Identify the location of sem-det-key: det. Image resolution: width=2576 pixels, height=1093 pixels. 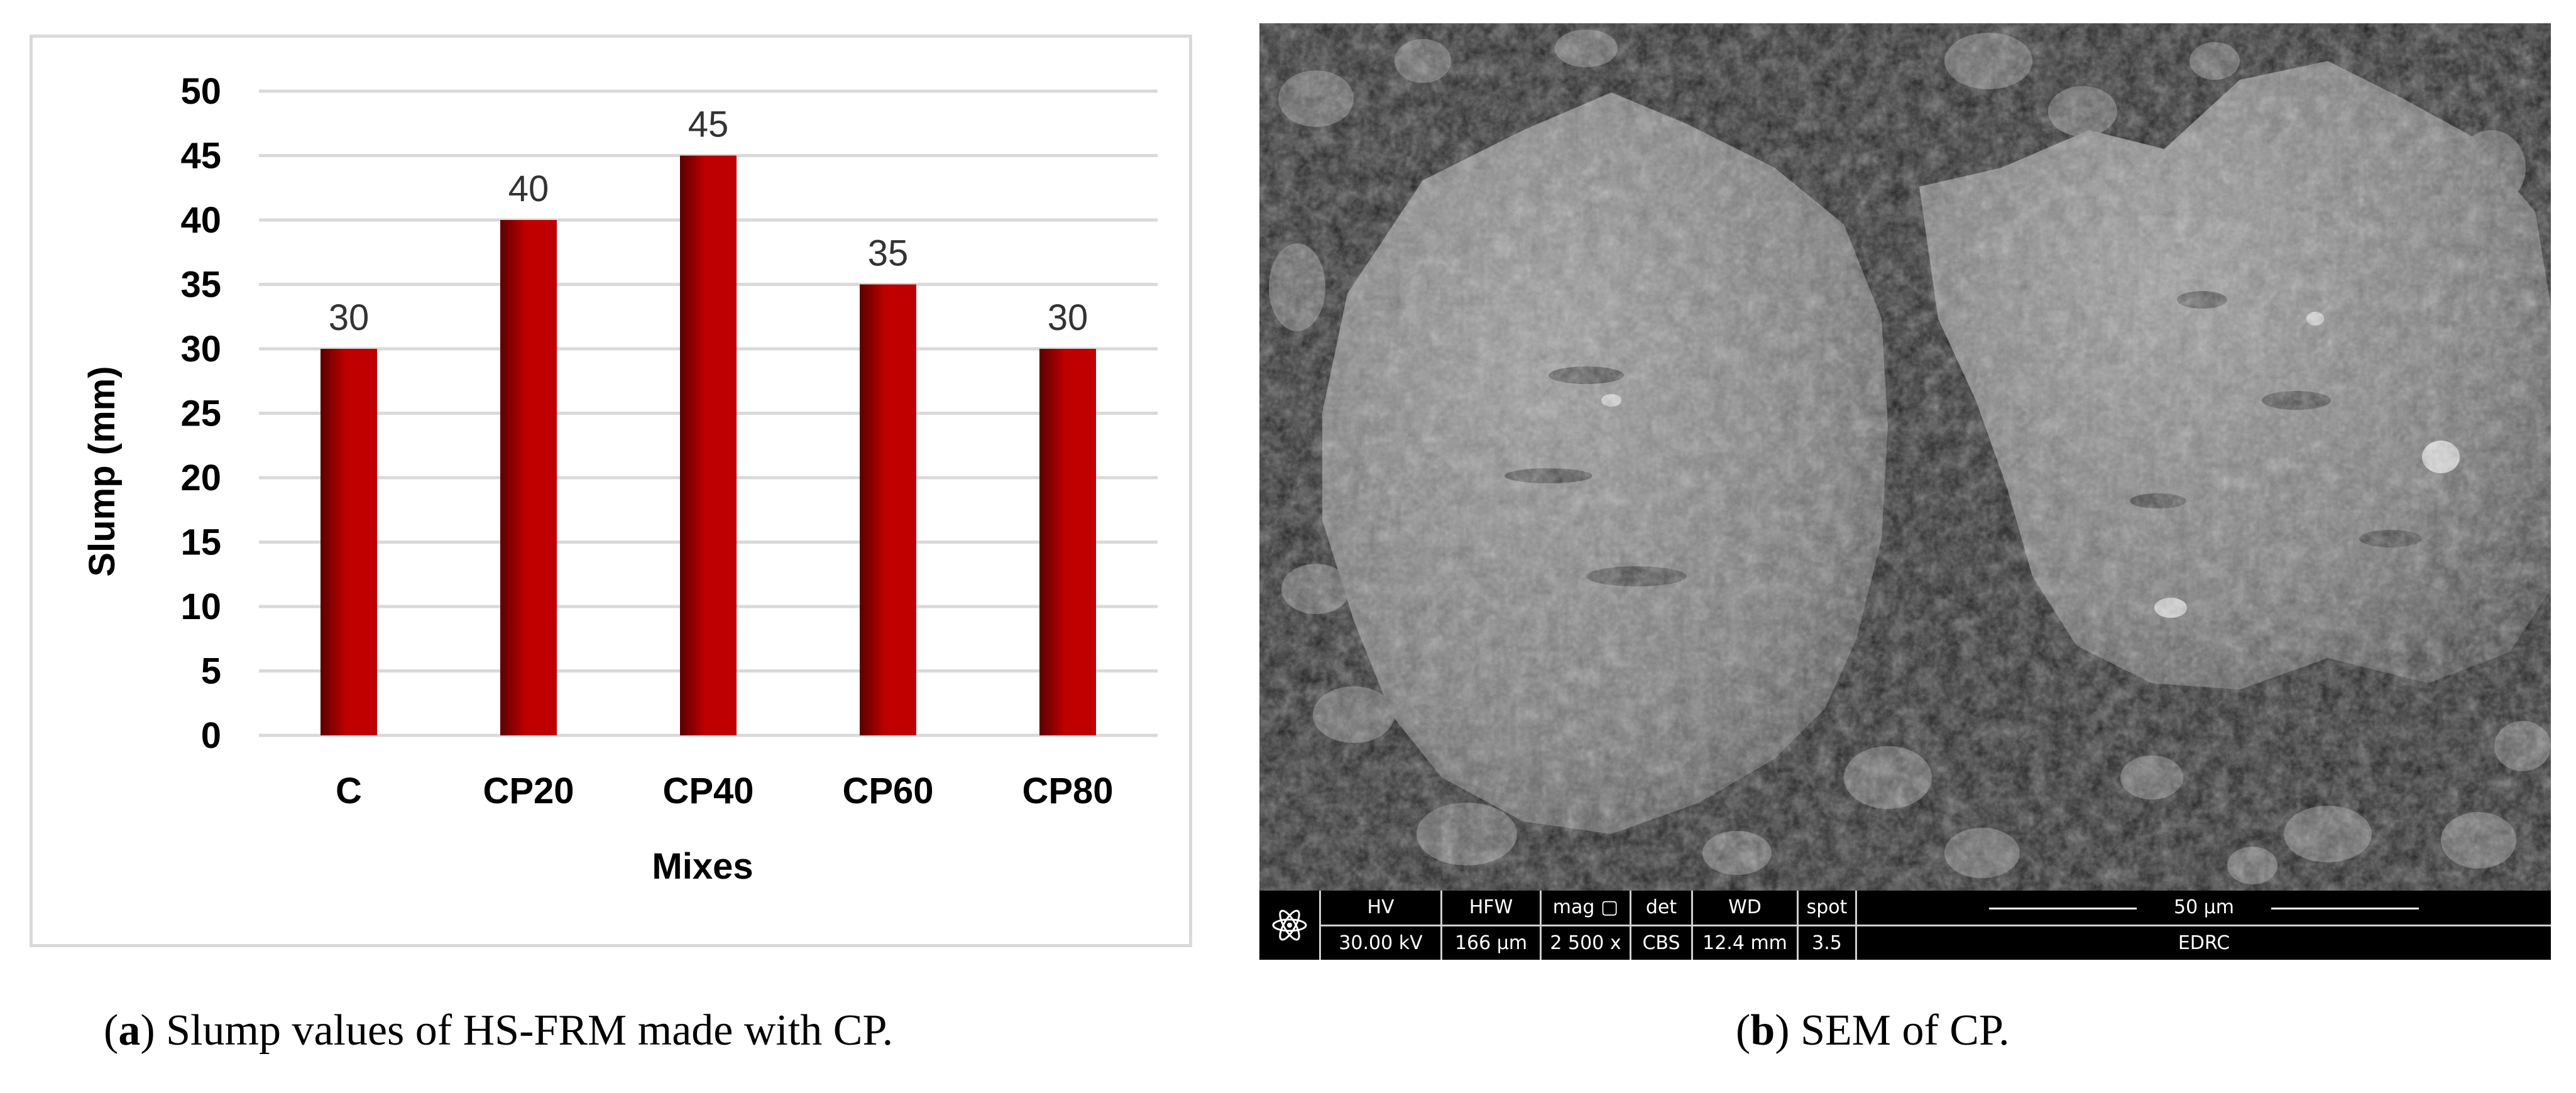
(1661, 909).